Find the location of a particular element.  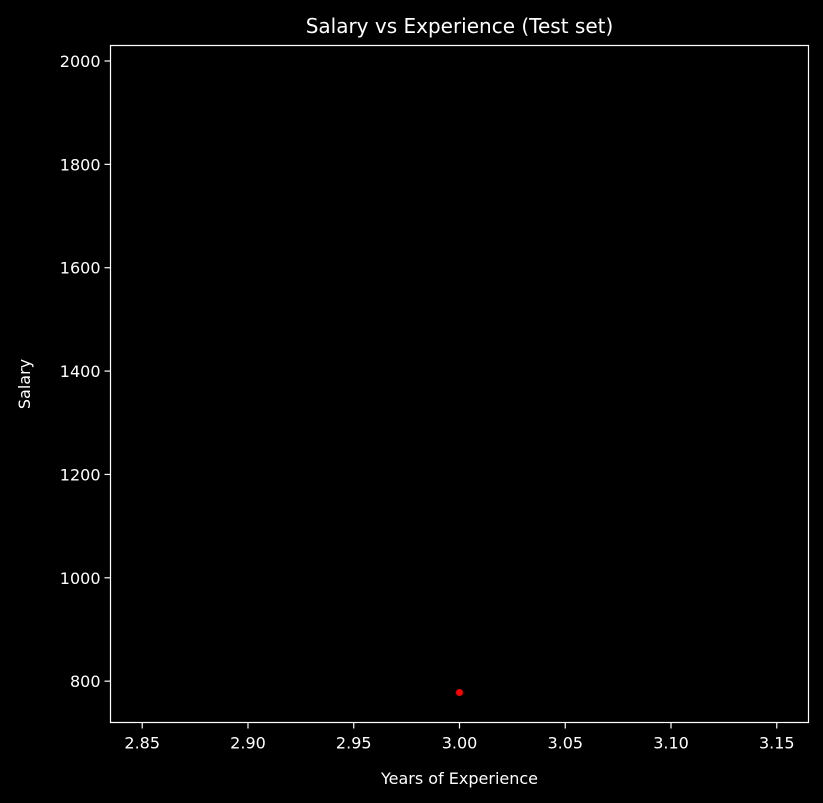

y-tick-label: 1800 is located at coordinates (80, 164).